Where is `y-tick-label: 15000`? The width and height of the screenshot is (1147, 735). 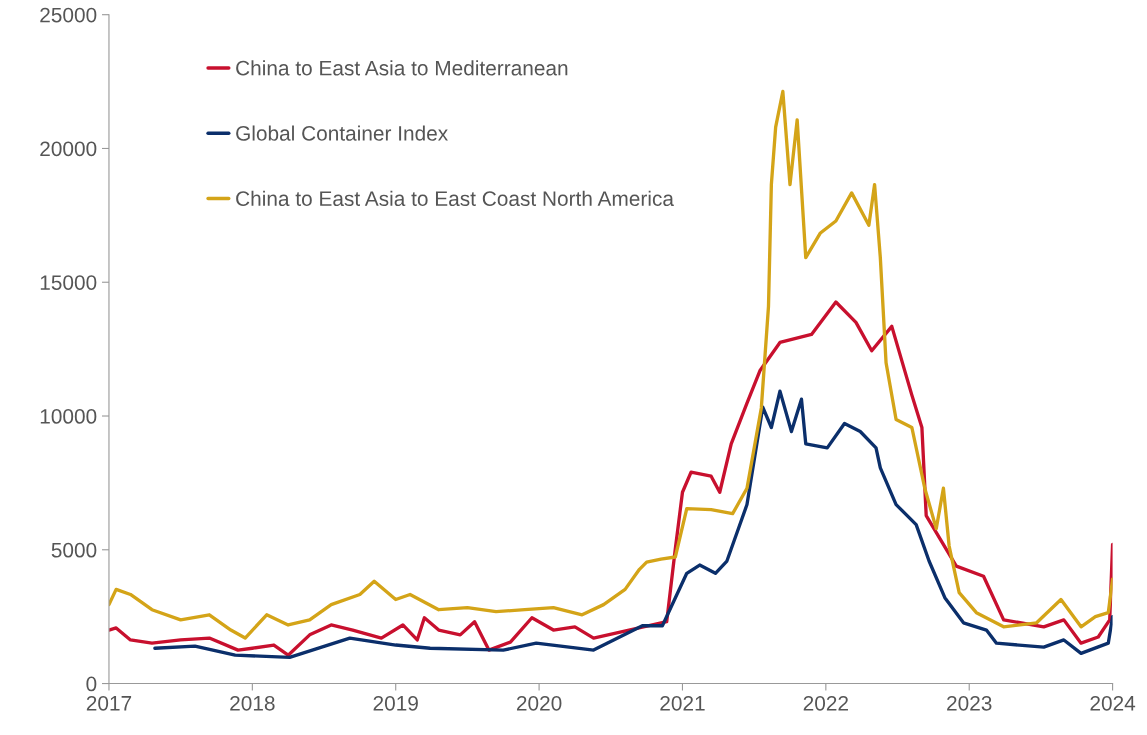
y-tick-label: 15000 is located at coordinates (68, 282).